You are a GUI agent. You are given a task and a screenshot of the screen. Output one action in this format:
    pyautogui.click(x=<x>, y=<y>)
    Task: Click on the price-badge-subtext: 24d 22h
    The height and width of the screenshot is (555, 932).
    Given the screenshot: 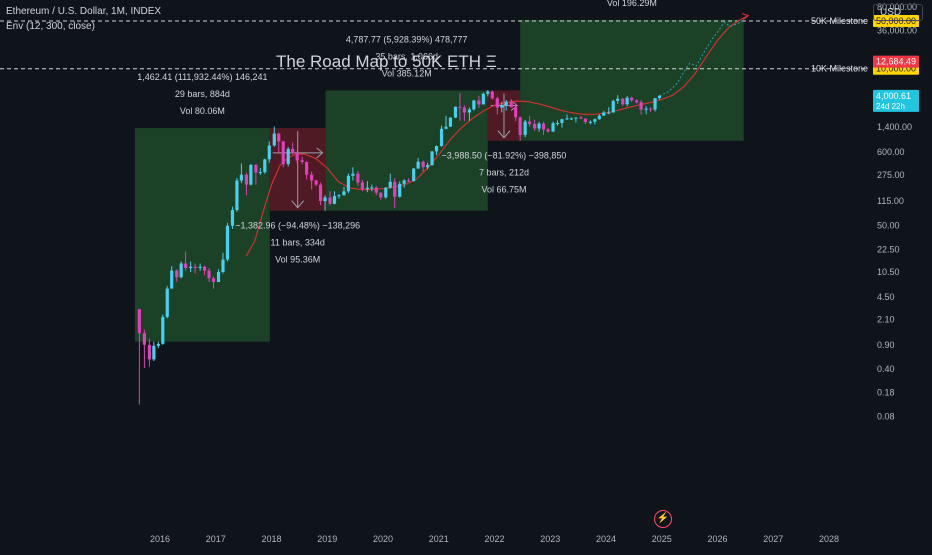 What is the action you would take?
    pyautogui.click(x=890, y=106)
    